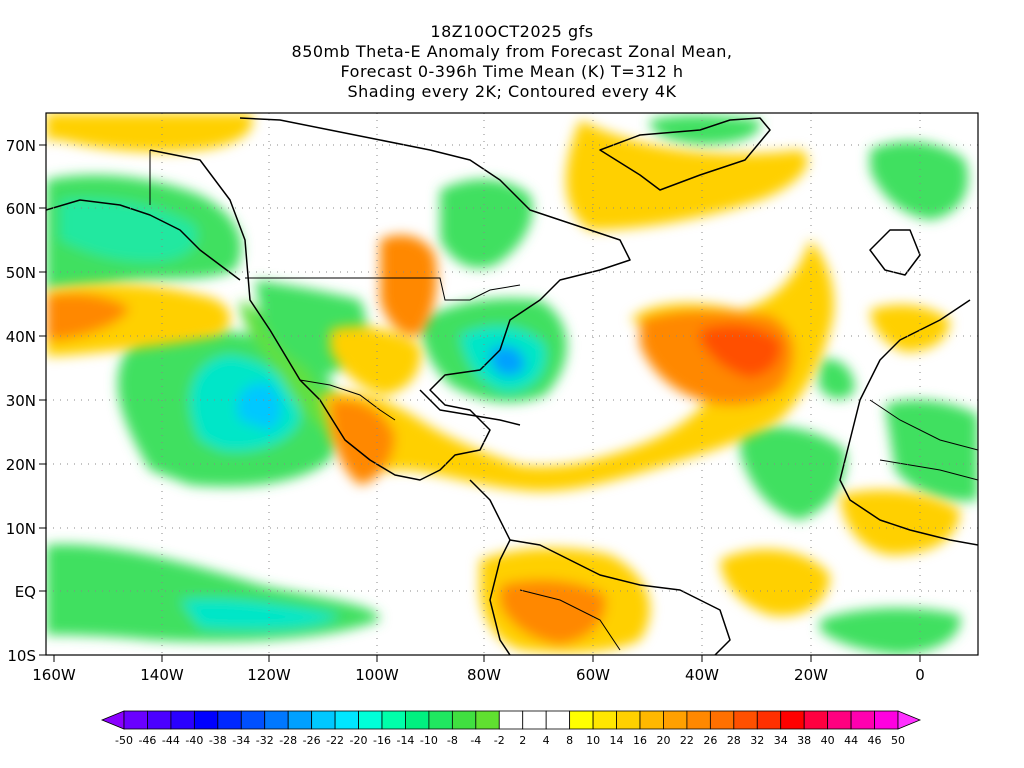  What do you see at coordinates (734, 740) in the screenshot?
I see `colorbar-label: 28` at bounding box center [734, 740].